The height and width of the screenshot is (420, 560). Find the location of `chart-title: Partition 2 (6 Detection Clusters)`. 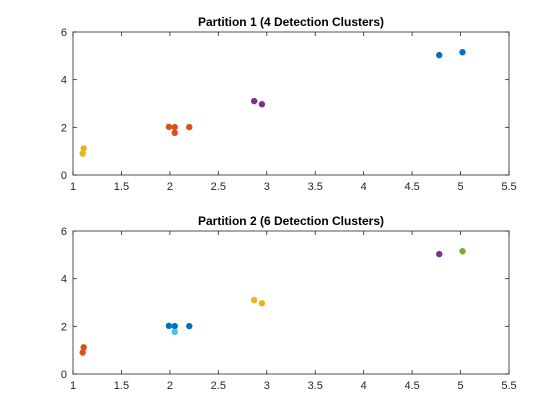

chart-title: Partition 2 (6 Detection Clusters) is located at coordinates (291, 221).